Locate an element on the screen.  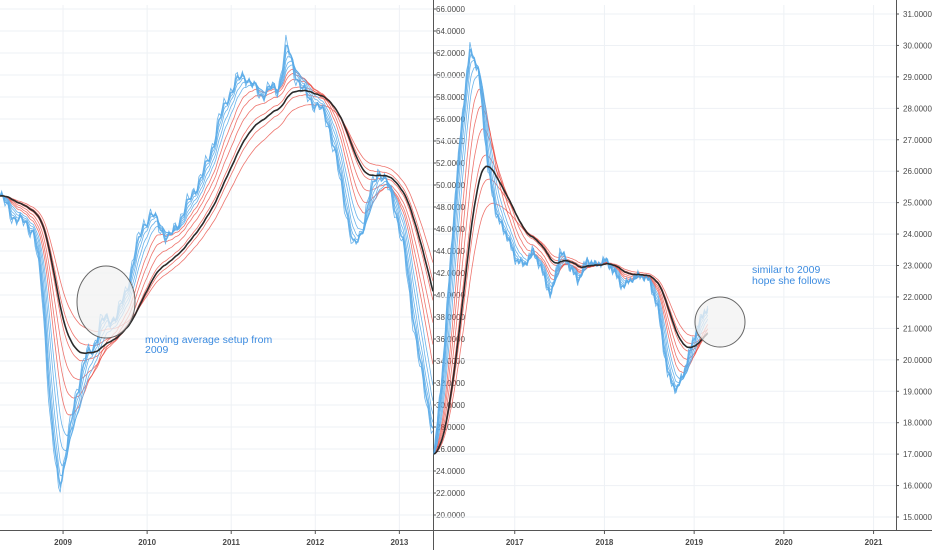
y-tick-label: 16.0000 is located at coordinates (917, 486).